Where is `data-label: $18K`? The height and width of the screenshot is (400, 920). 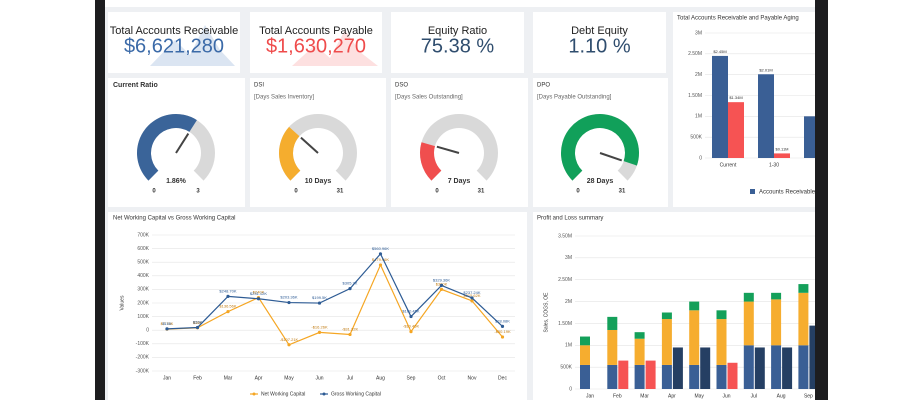 data-label: $18K is located at coordinates (198, 322).